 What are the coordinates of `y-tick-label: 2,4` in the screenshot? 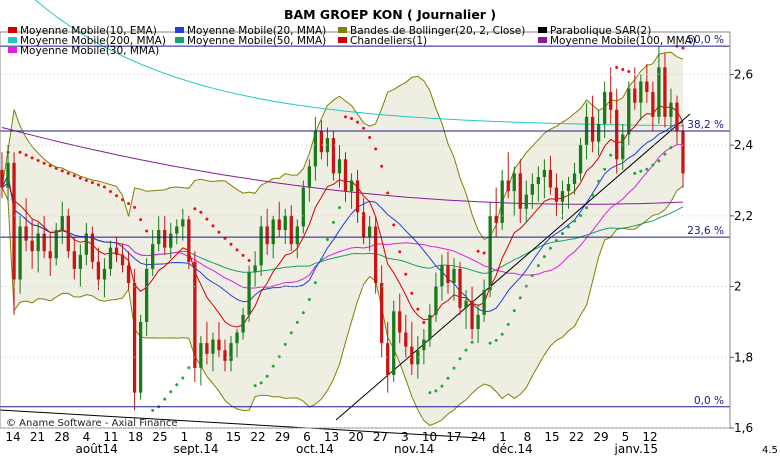 It's located at (743, 145).